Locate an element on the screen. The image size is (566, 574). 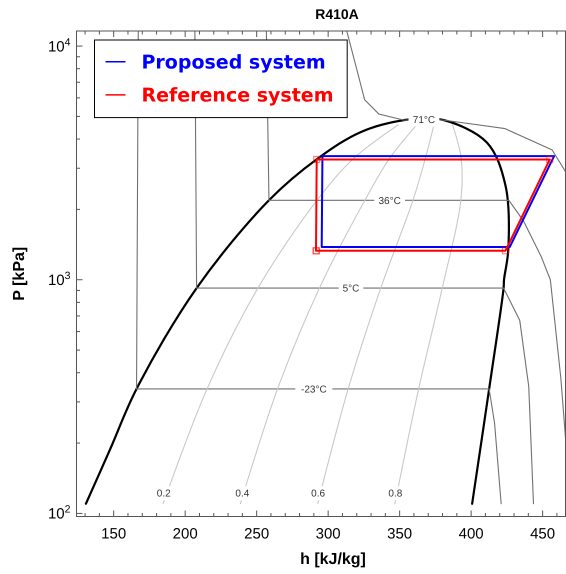
x-tick-label: 150 is located at coordinates (113, 534).